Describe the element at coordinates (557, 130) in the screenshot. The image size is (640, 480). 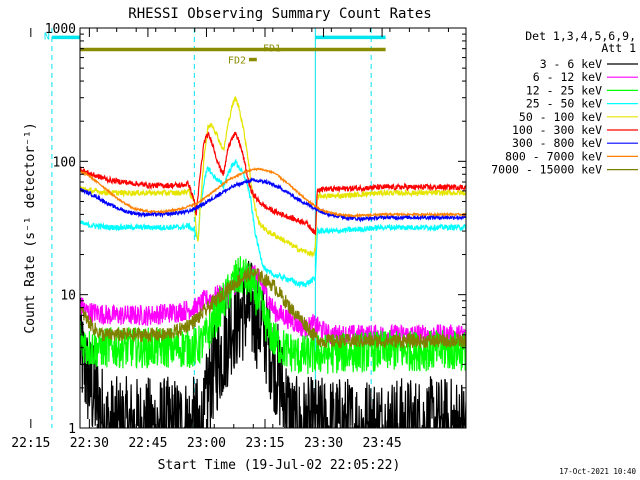
I see `legend-label: 100 - 300 keV` at that location.